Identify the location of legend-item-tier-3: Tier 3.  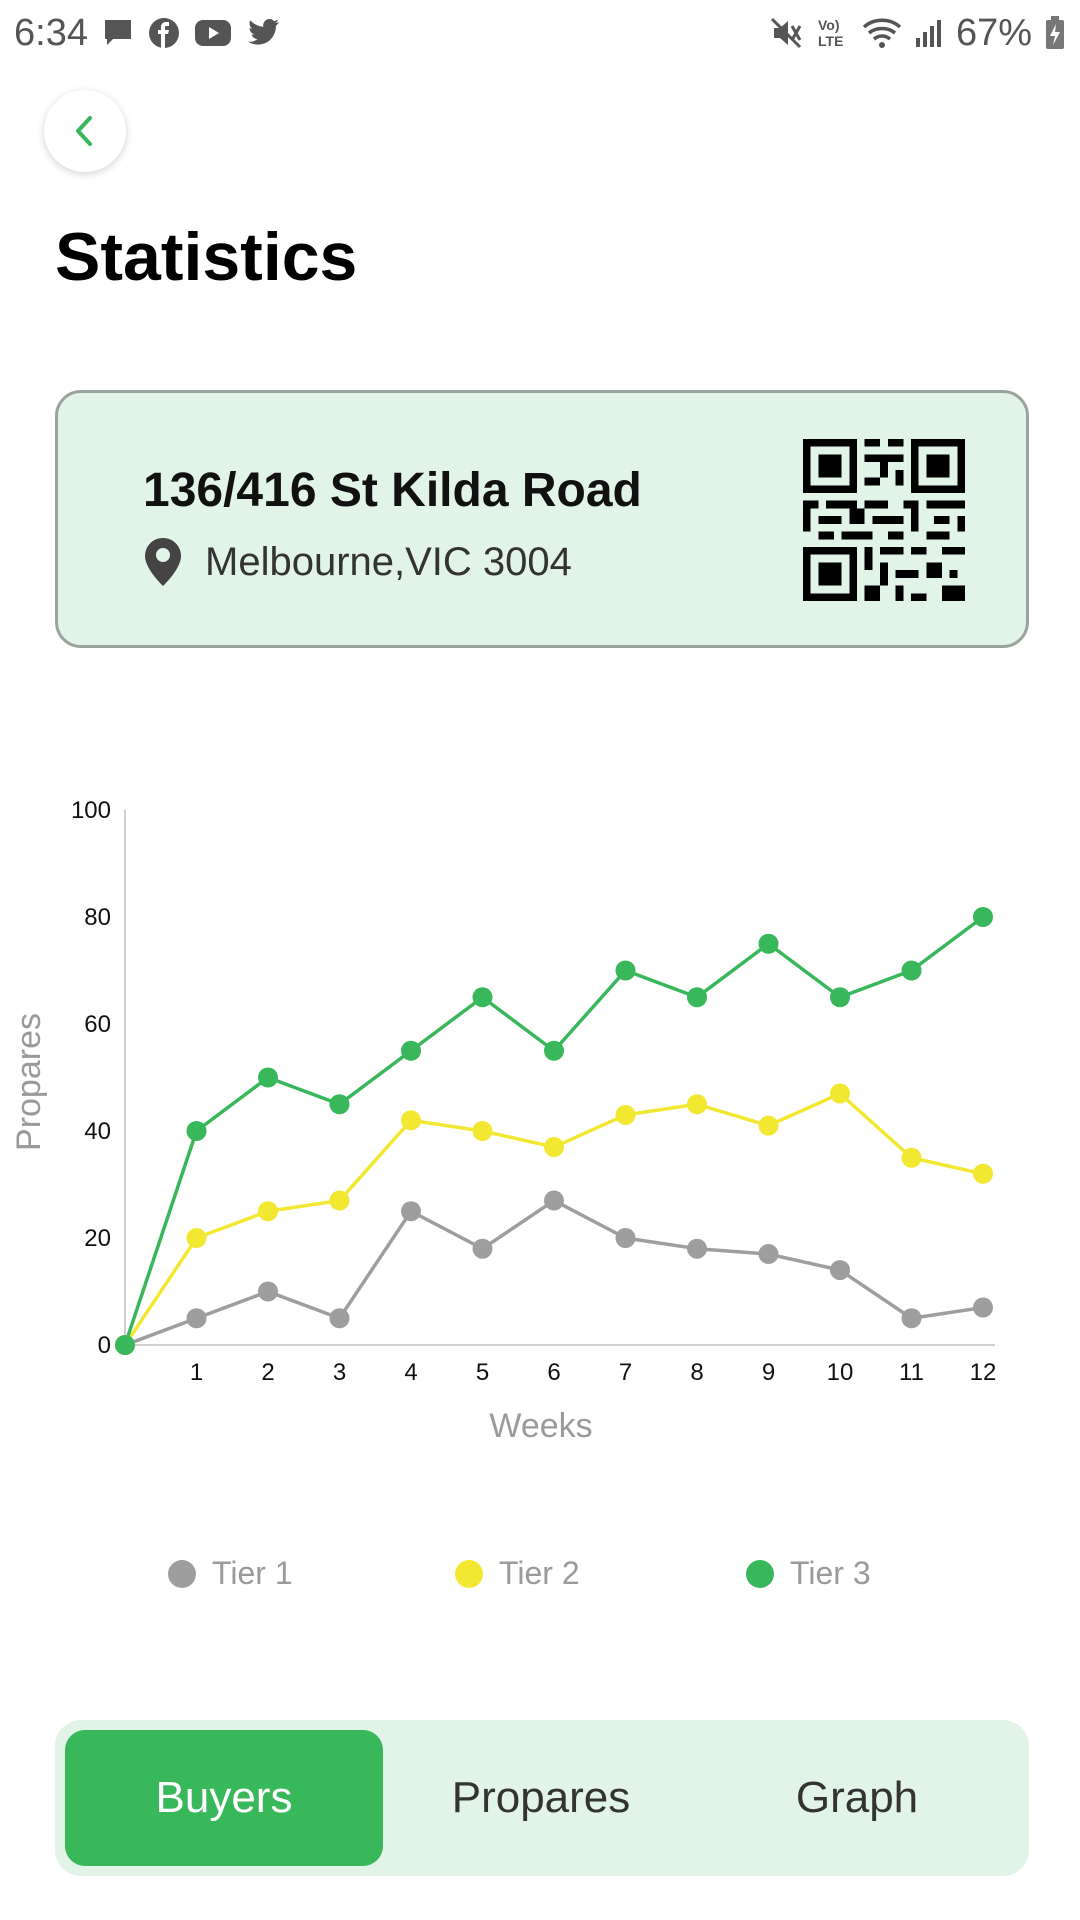
(808, 1573).